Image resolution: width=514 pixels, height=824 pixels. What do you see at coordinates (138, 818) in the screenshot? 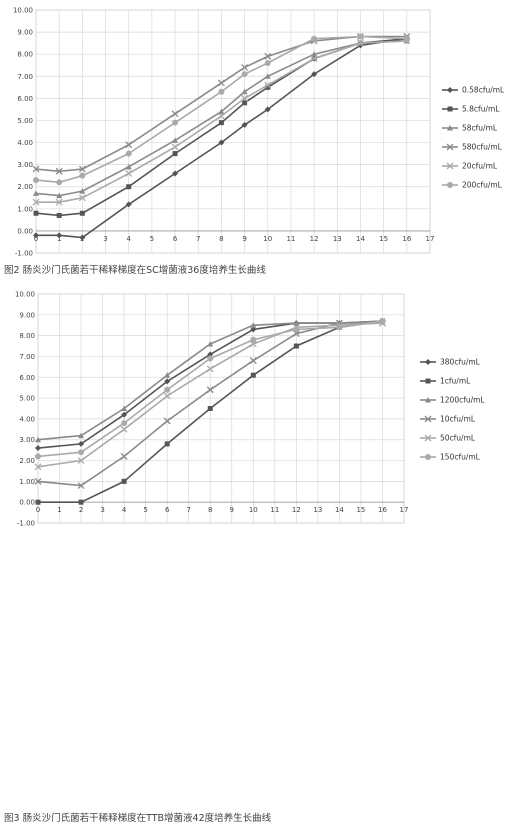
I see `chart-caption: 图3 肠炎沙门氏菌若干稀释梯度在TTB增菌液42度培养生长曲线` at bounding box center [138, 818].